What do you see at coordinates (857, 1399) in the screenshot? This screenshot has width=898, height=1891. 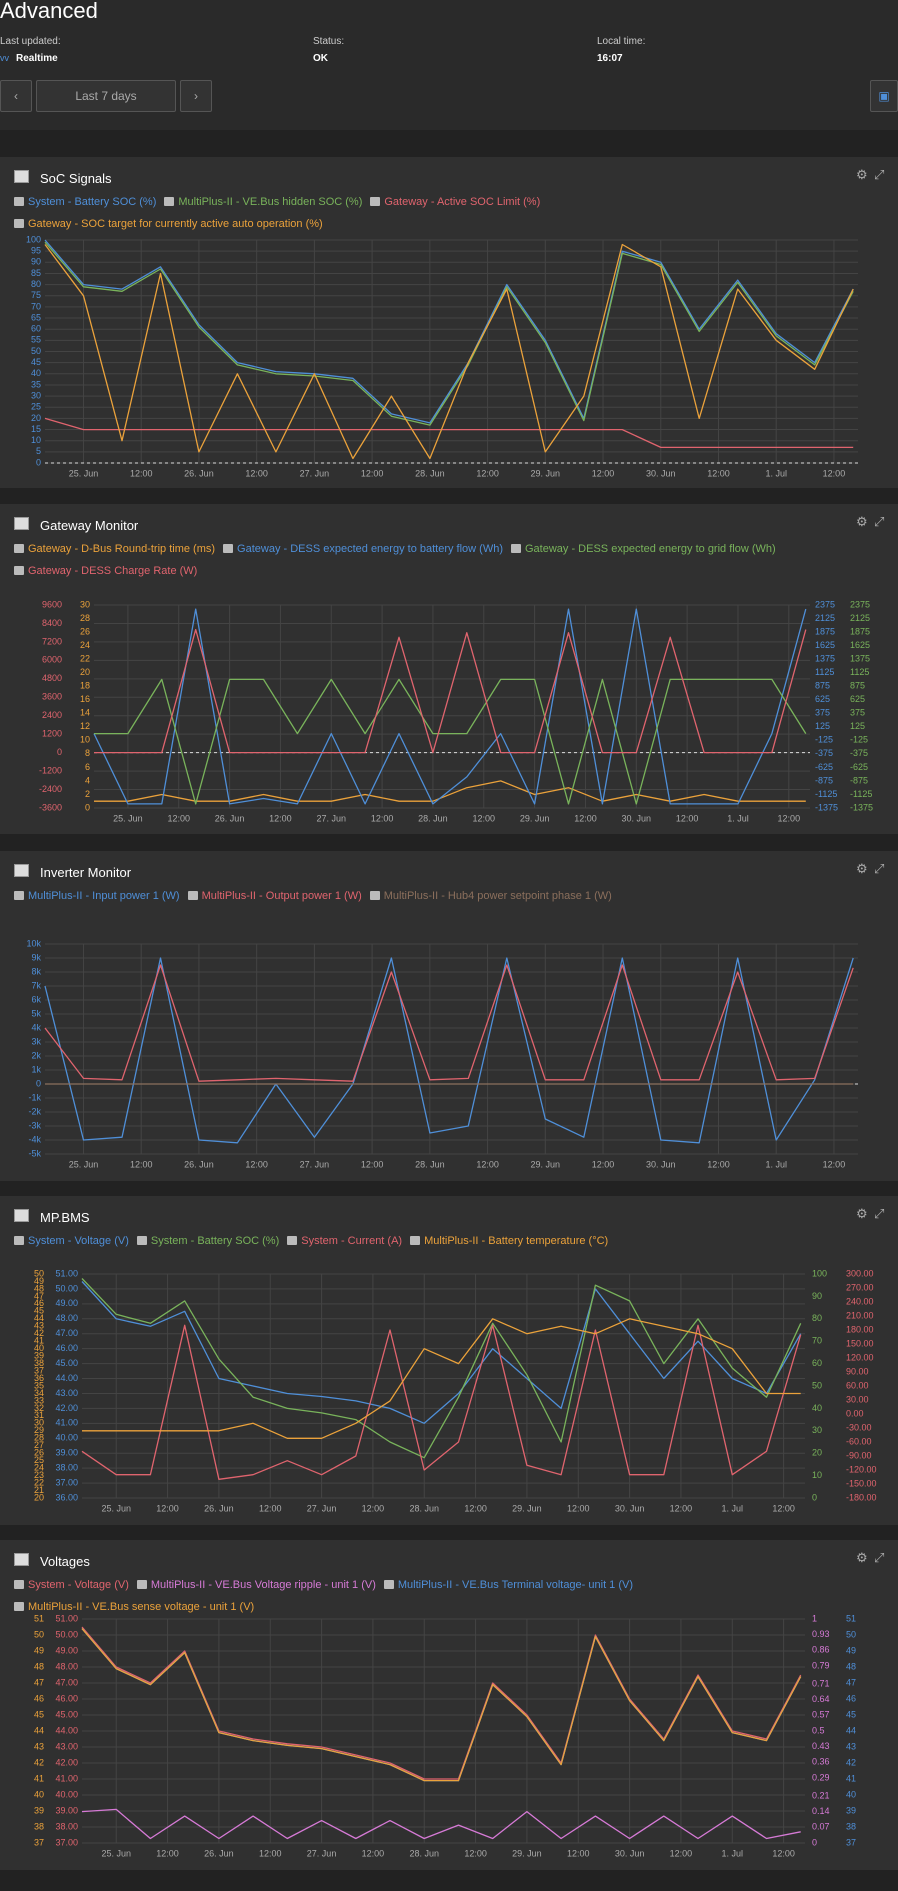 I see `y-tick-label: 30.00` at bounding box center [857, 1399].